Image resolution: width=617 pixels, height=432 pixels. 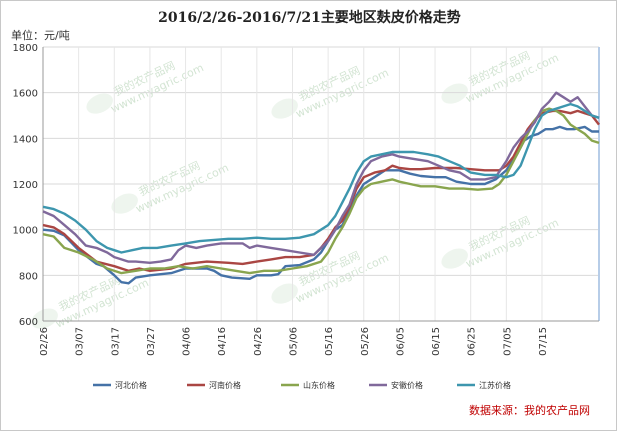 I want to click on legend-label: 安徽价格, so click(x=407, y=385).